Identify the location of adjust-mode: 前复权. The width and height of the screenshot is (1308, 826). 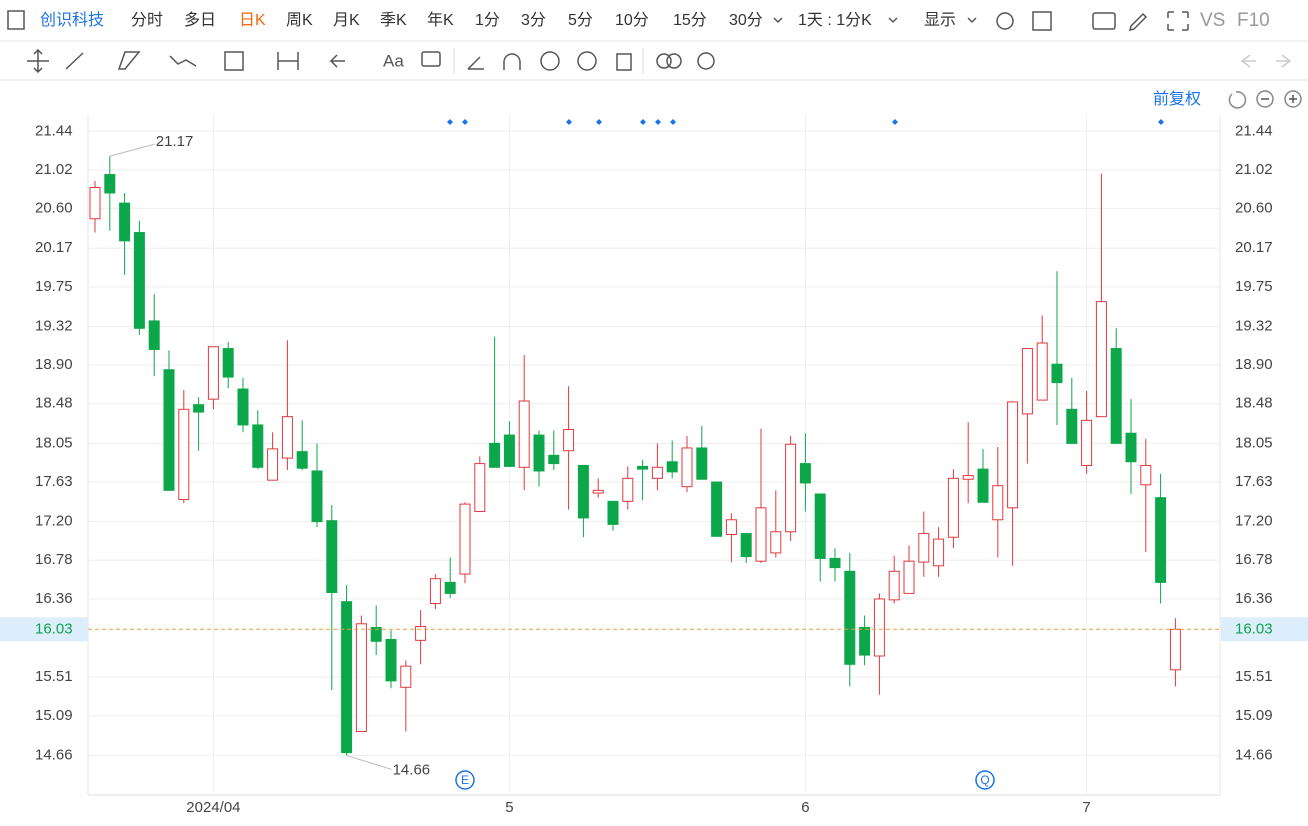
(1177, 99).